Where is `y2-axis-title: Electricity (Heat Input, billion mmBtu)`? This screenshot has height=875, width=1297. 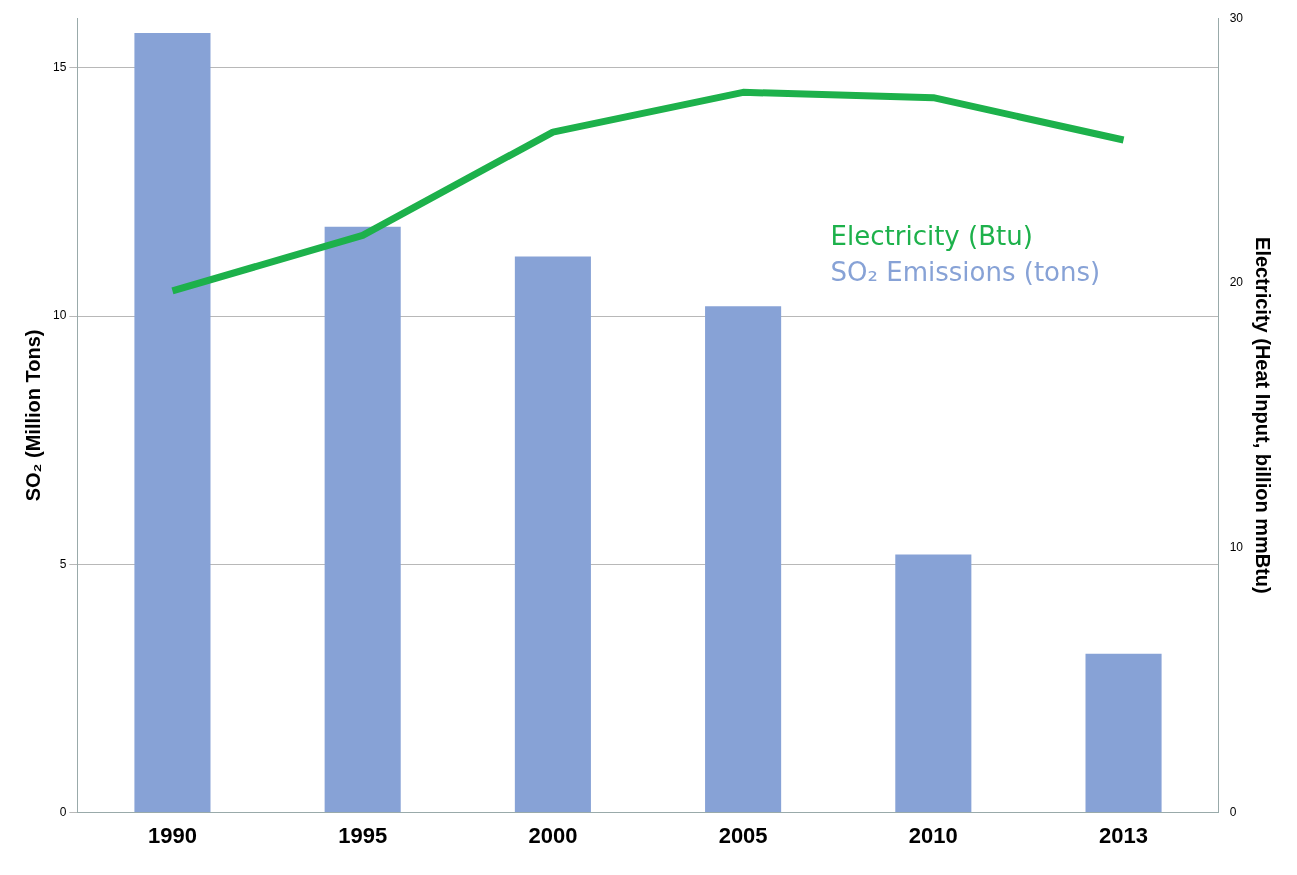
y2-axis-title: Electricity (Heat Input, billion mmBtu) is located at coordinates (1263, 415).